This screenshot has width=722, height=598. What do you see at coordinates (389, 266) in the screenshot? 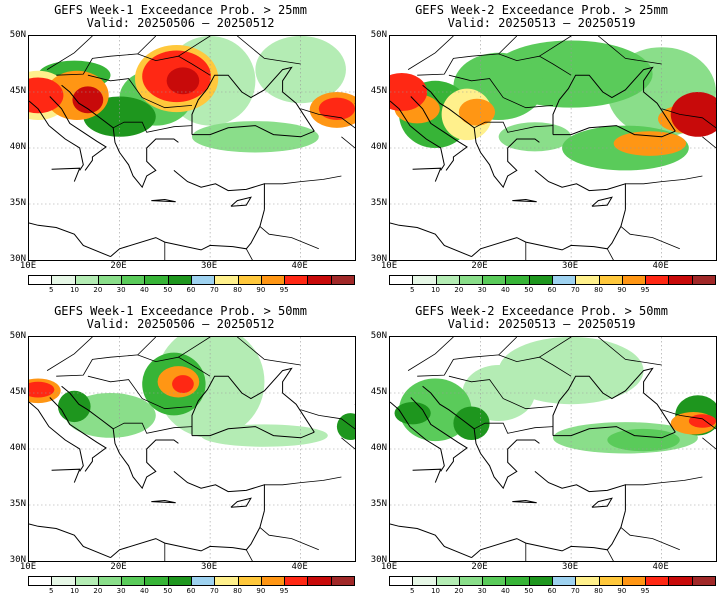
I see `longitude-label: 10E` at bounding box center [389, 266].